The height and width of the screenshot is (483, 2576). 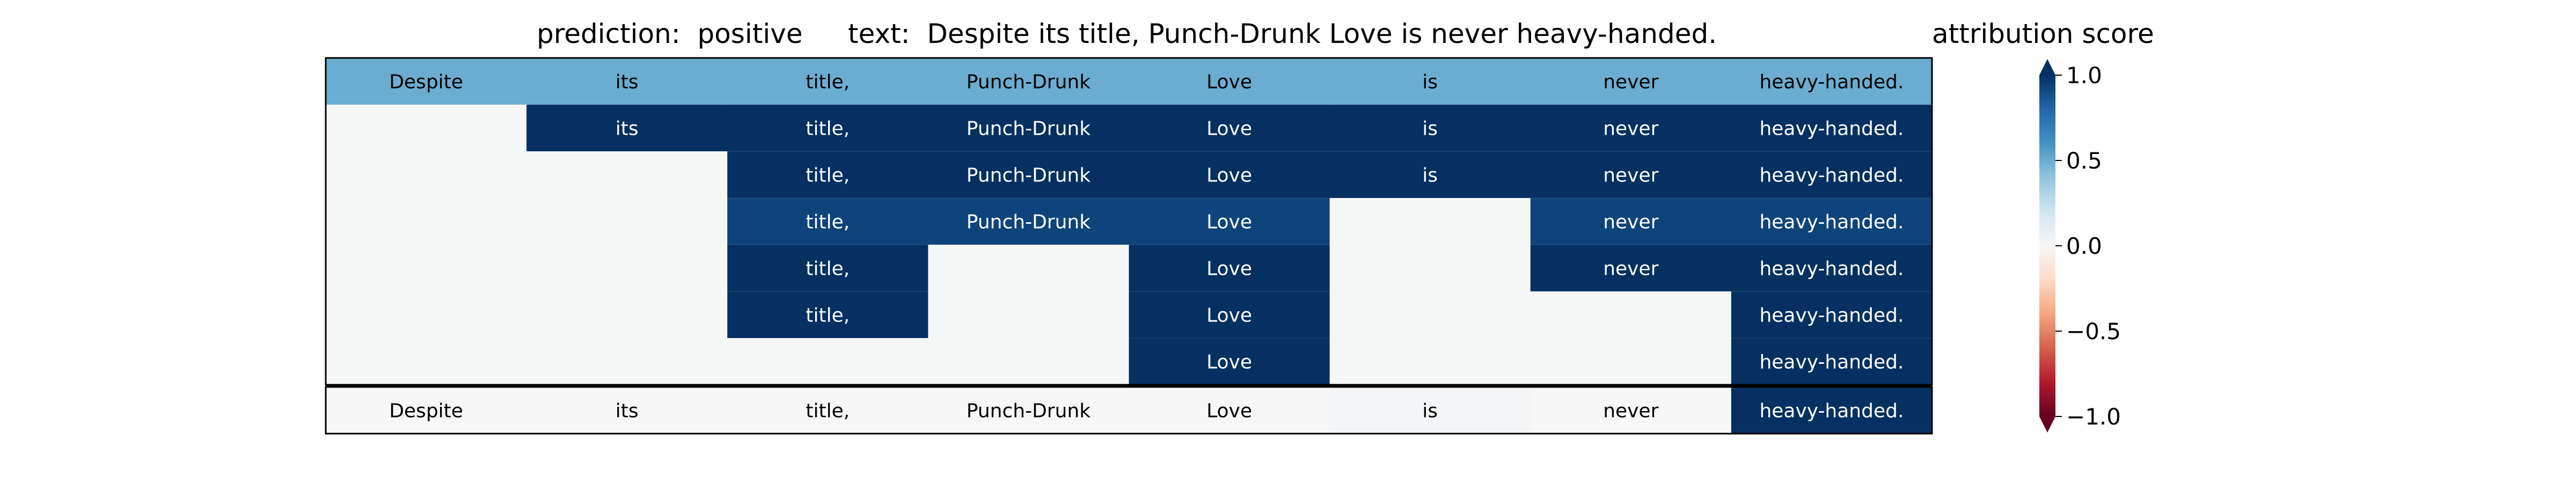 I want to click on colorbar-tick-label: 0.5, so click(x=2084, y=161).